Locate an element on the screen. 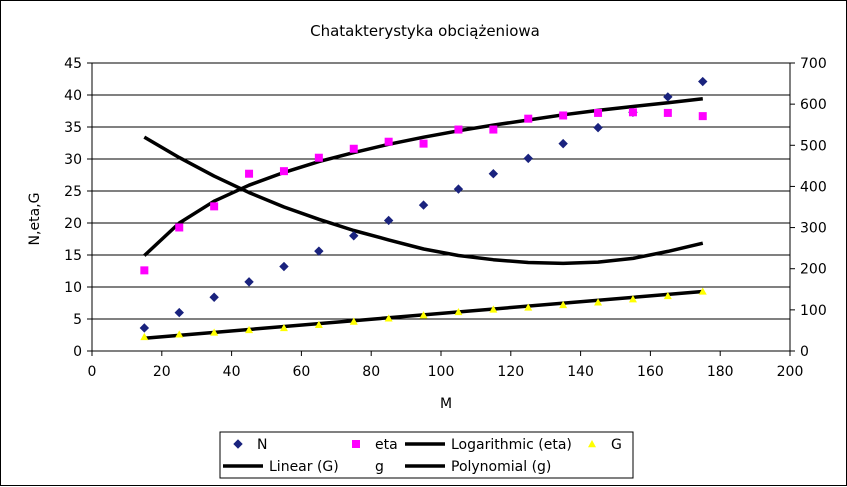  legend-label: eta is located at coordinates (386, 445).